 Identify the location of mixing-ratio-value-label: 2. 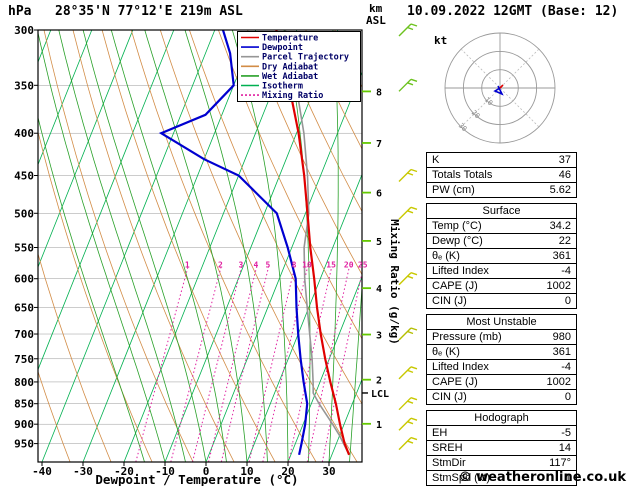
(220, 265).